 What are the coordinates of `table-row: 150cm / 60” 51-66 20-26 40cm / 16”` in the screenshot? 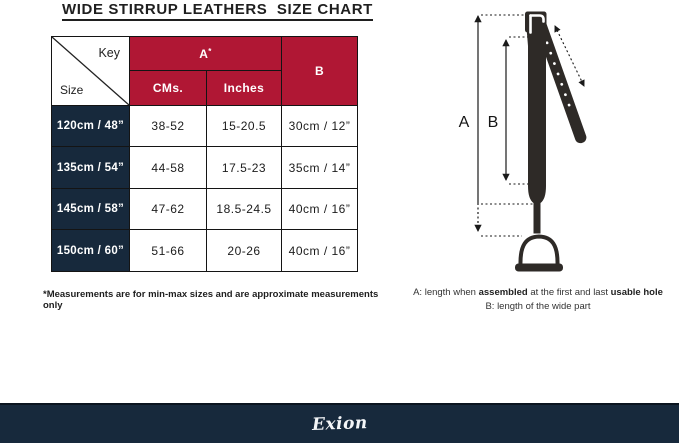 It's located at (204, 250).